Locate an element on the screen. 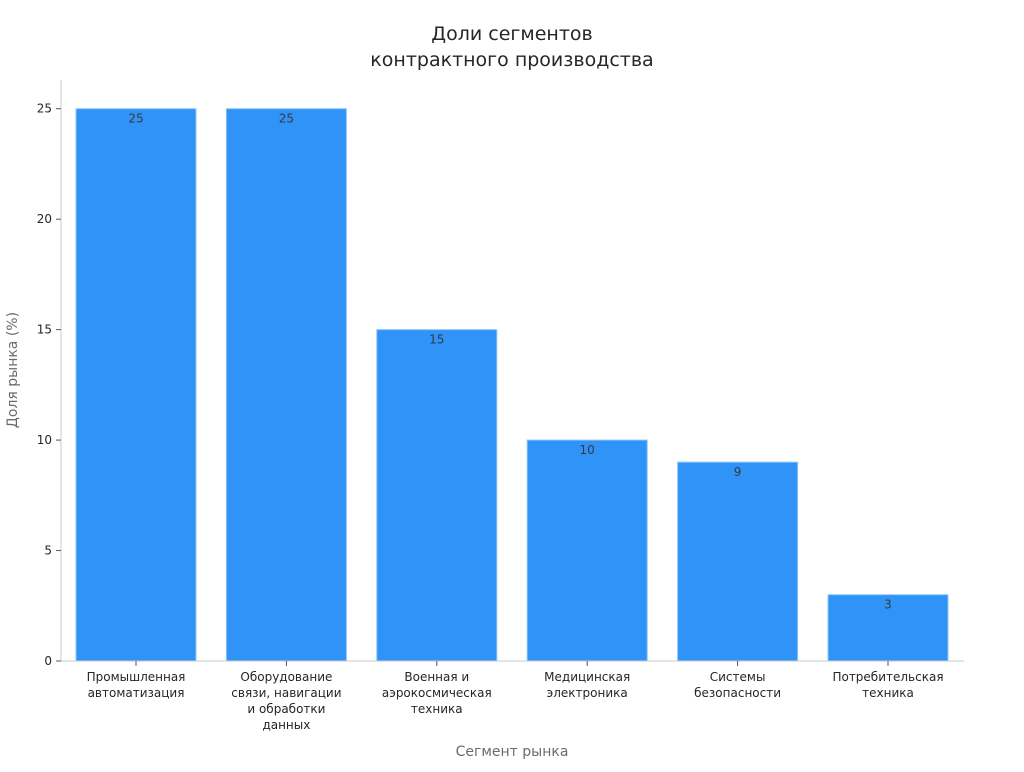  y-tick-label: 0 is located at coordinates (48, 661).